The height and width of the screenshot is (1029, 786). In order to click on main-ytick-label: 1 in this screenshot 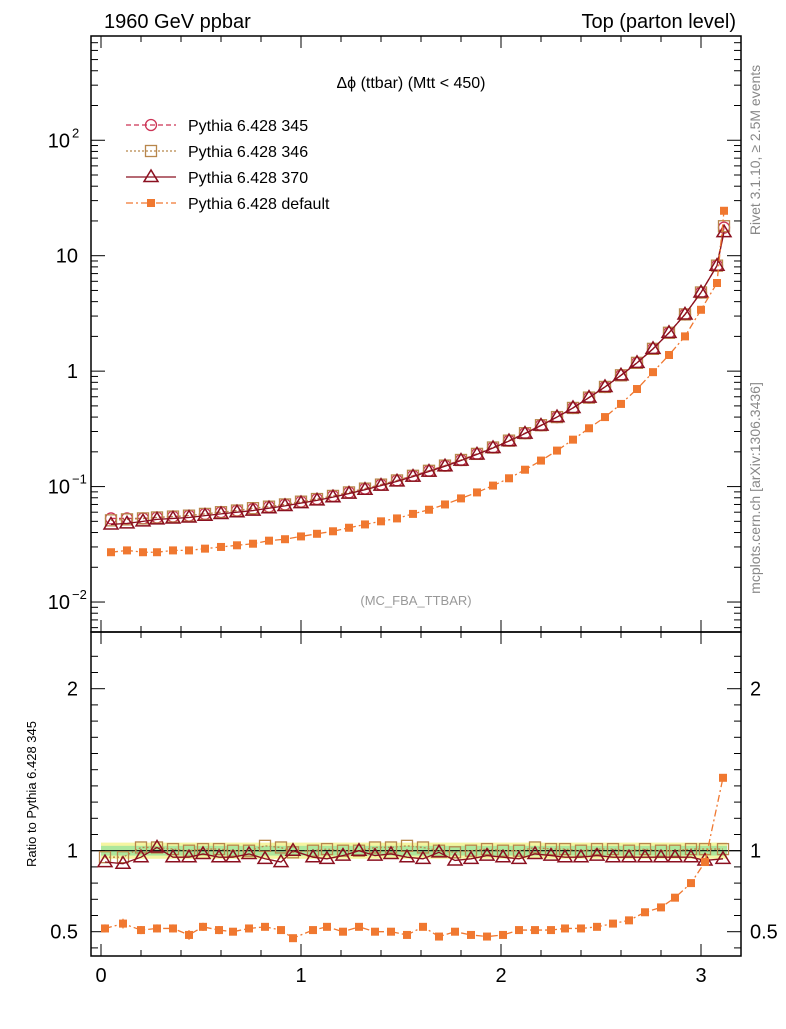, I will do `click(72, 372)`.